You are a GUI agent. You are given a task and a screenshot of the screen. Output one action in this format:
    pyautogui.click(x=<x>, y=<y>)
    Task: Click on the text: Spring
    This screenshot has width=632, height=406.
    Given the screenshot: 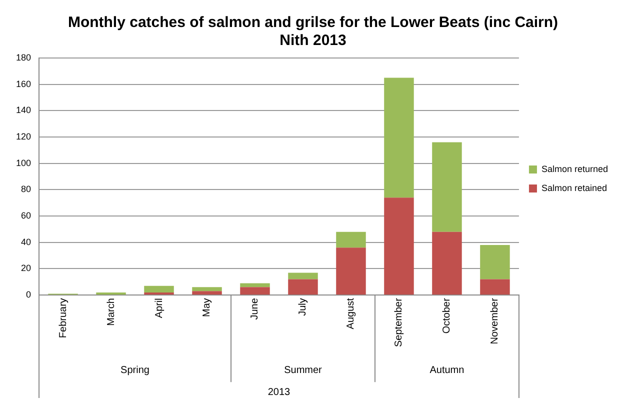 What is the action you would take?
    pyautogui.click(x=135, y=370)
    